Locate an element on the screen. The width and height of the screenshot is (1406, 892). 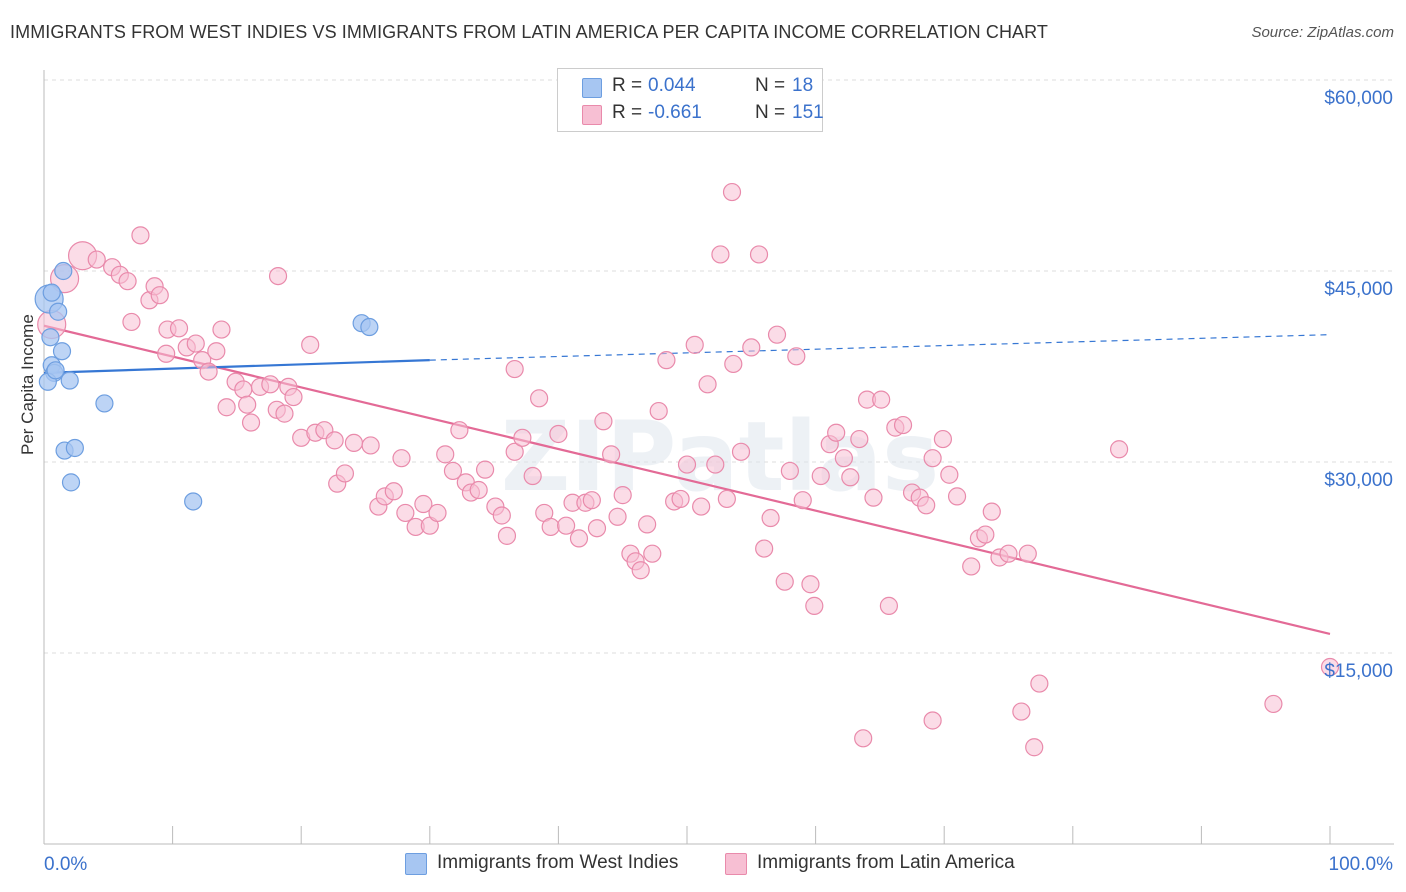
x-tick-label: 100.0% is located at coordinates (1361, 864).